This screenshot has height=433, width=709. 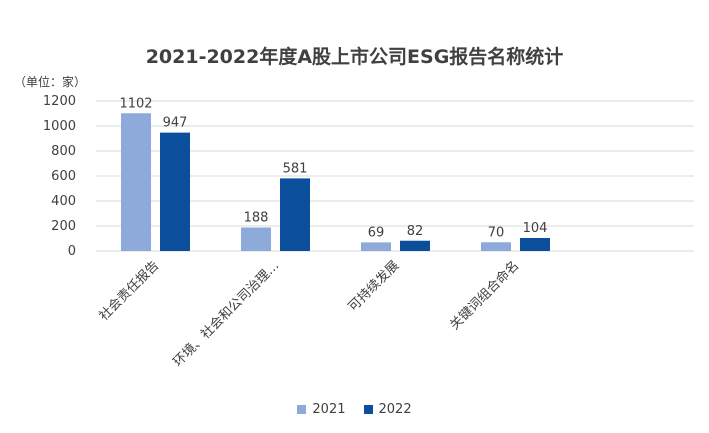 I want to click on category-label: 社会责任报告, so click(x=129, y=291).